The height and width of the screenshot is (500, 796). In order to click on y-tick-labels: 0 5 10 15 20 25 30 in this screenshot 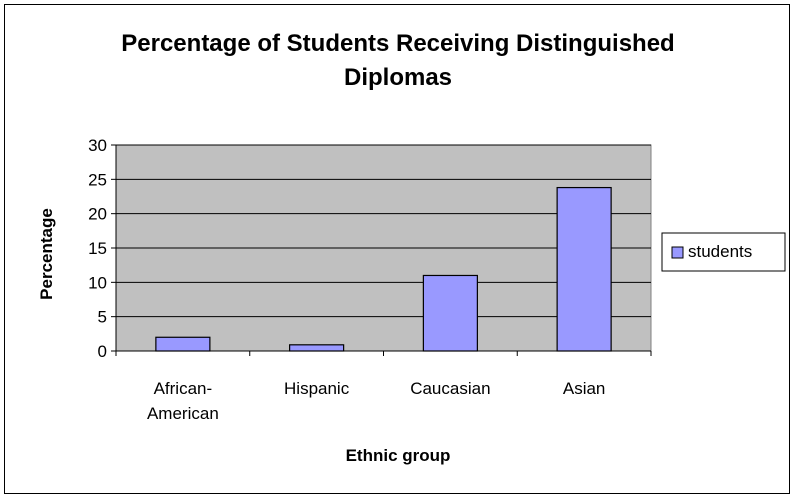, I will do `click(97, 248)`.